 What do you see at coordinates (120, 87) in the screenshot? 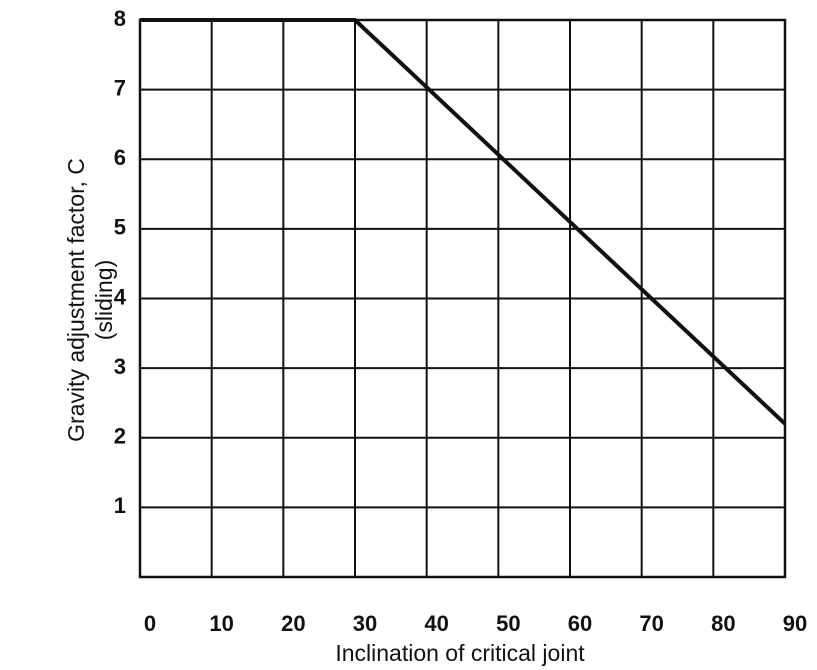
I see `y-tick-label: 7` at bounding box center [120, 87].